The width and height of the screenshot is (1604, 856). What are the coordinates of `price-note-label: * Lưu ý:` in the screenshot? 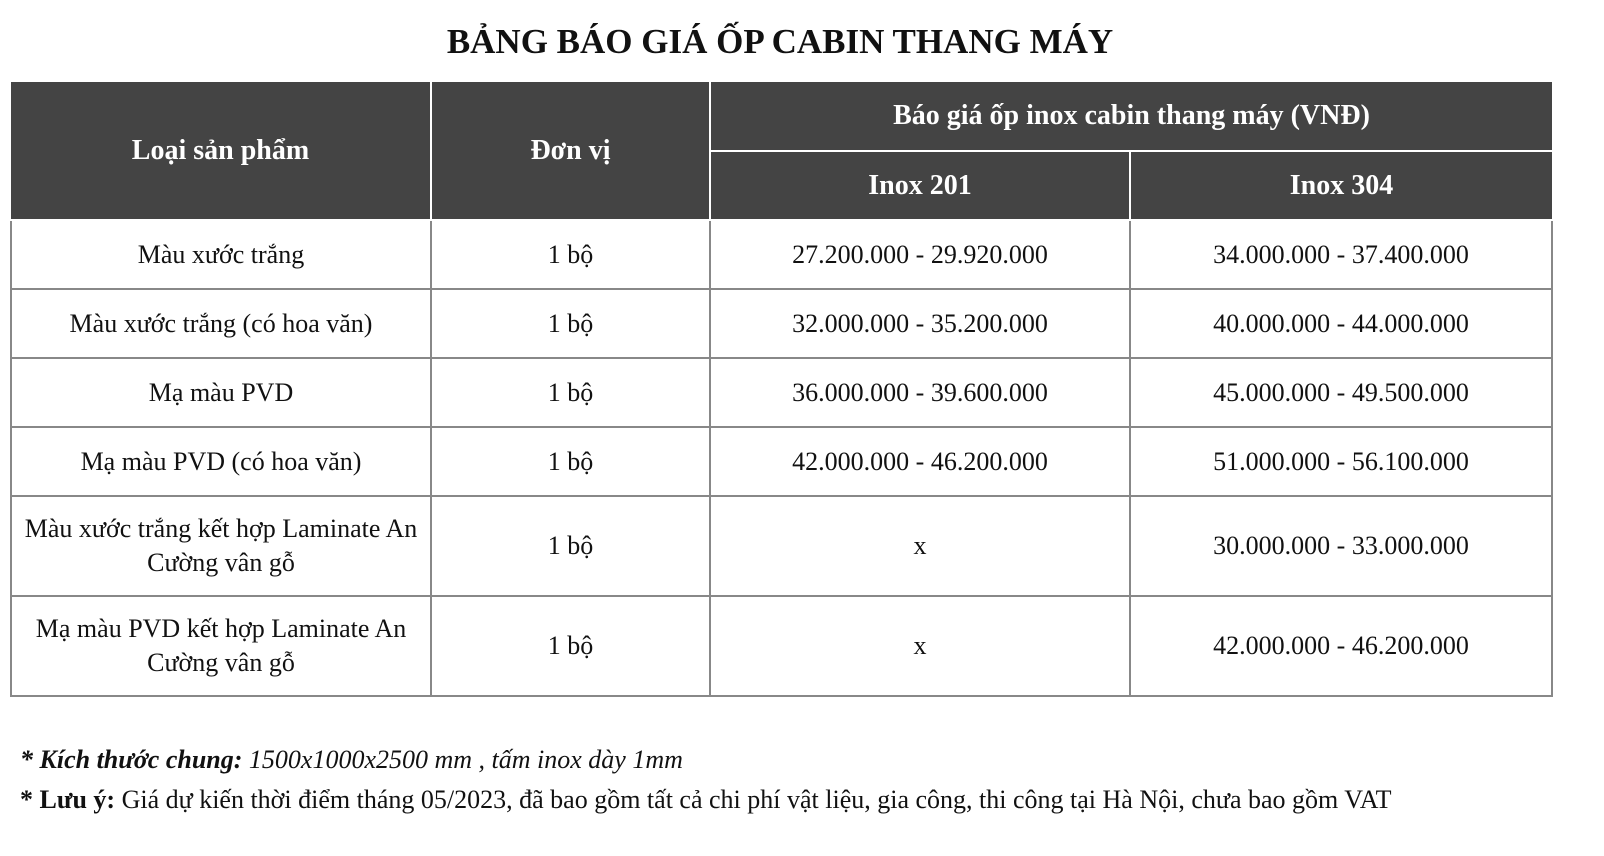 It's located at (68, 799).